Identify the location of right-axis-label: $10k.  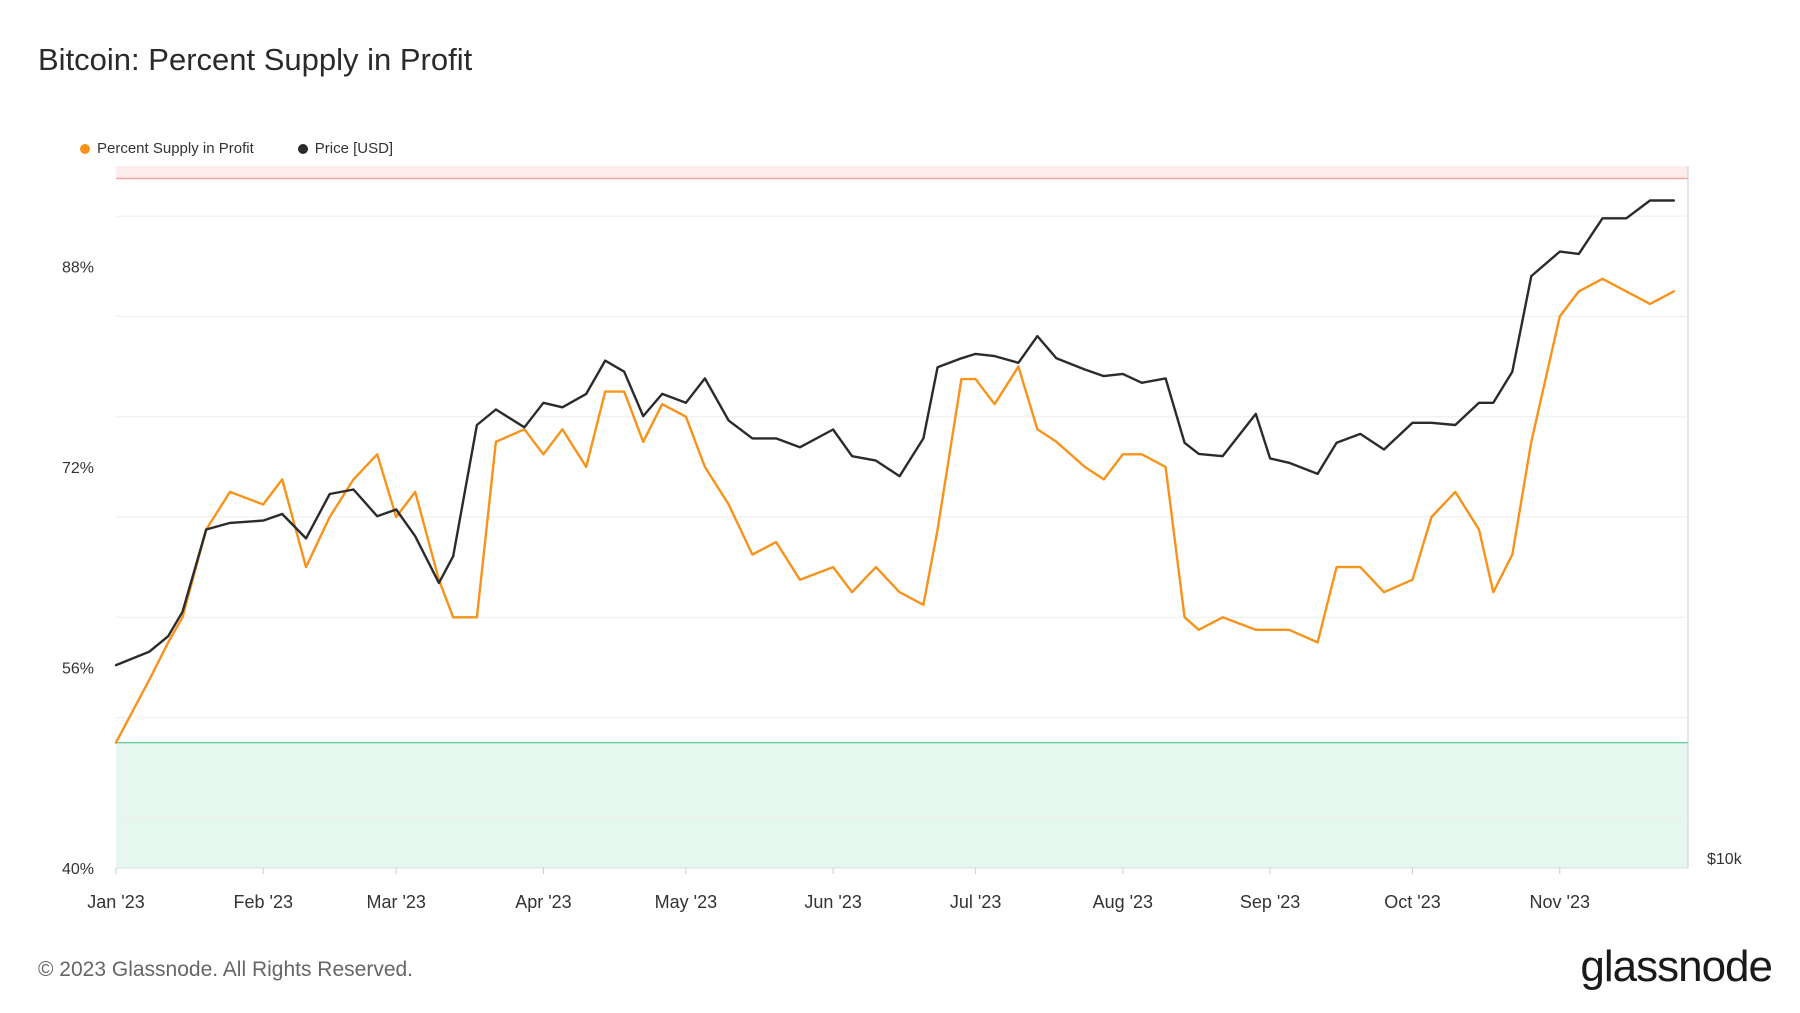
(1725, 859).